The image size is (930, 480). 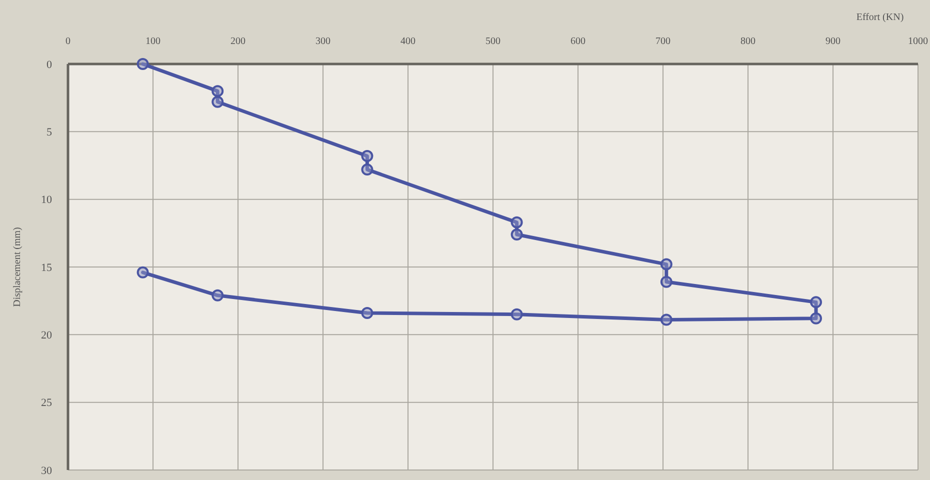 What do you see at coordinates (663, 41) in the screenshot?
I see `x-tick-label: 700` at bounding box center [663, 41].